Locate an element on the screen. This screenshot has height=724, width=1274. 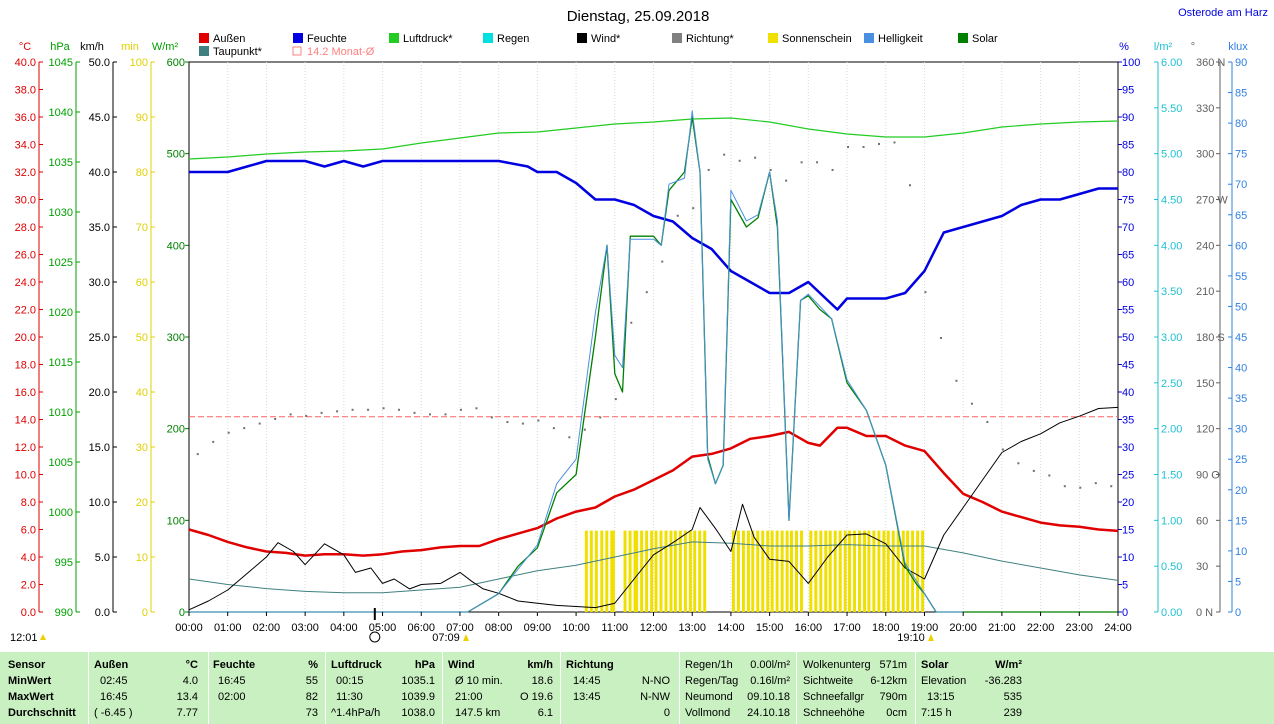
dir-tick-label: 300 is located at coordinates (1205, 155).